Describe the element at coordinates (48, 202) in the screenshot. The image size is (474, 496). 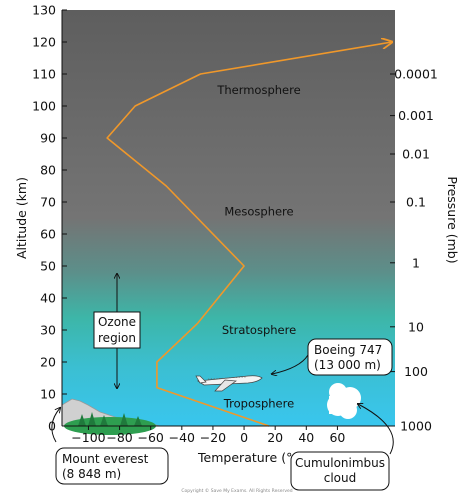
I see `y-tick-label: 70` at that location.